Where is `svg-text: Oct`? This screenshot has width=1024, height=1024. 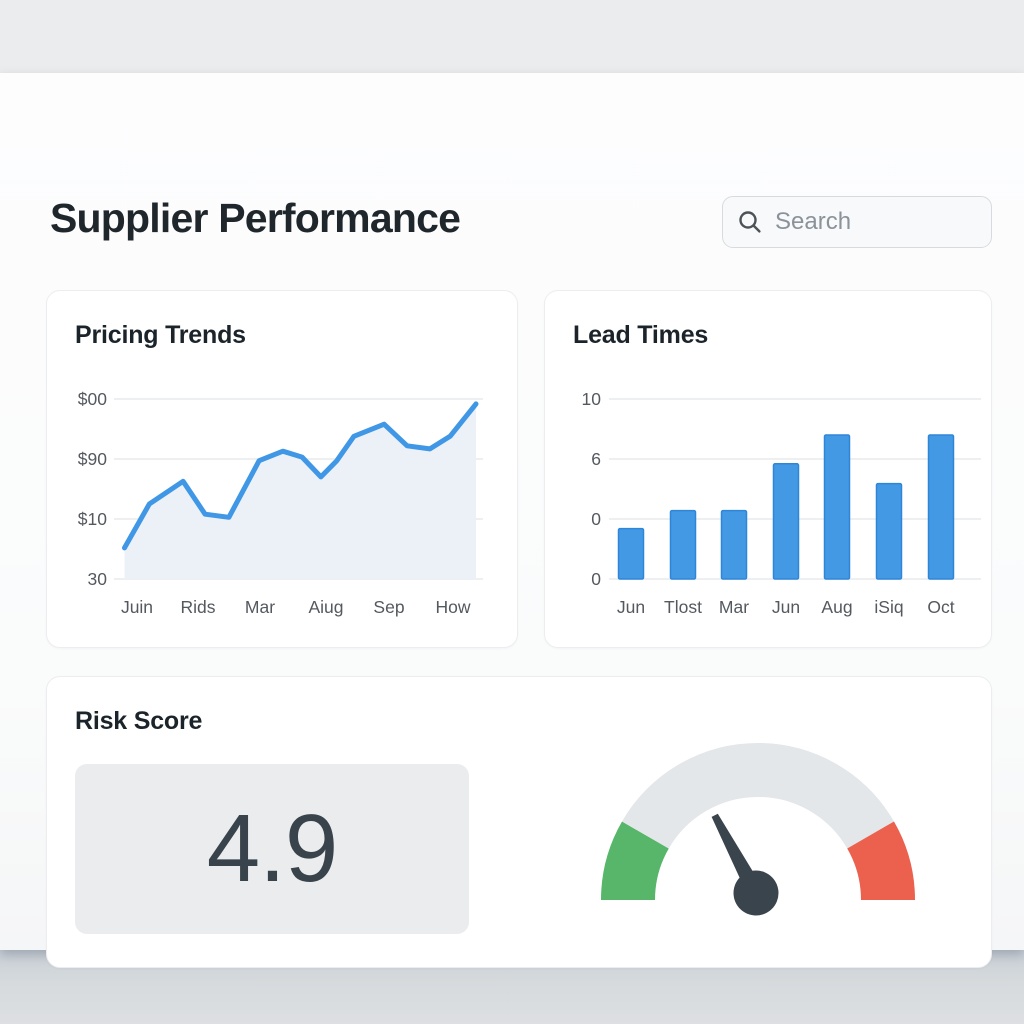 svg-text: Oct is located at coordinates (940, 607).